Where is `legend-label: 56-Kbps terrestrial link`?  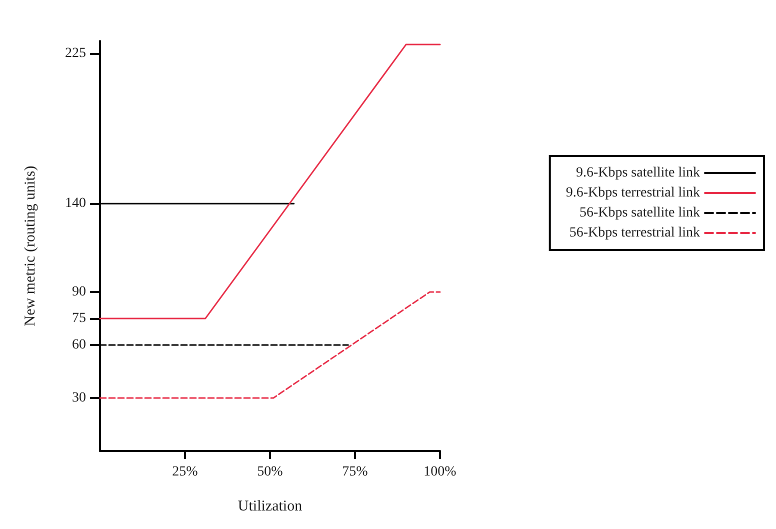
legend-label: 56-Kbps terrestrial link is located at coordinates (634, 233).